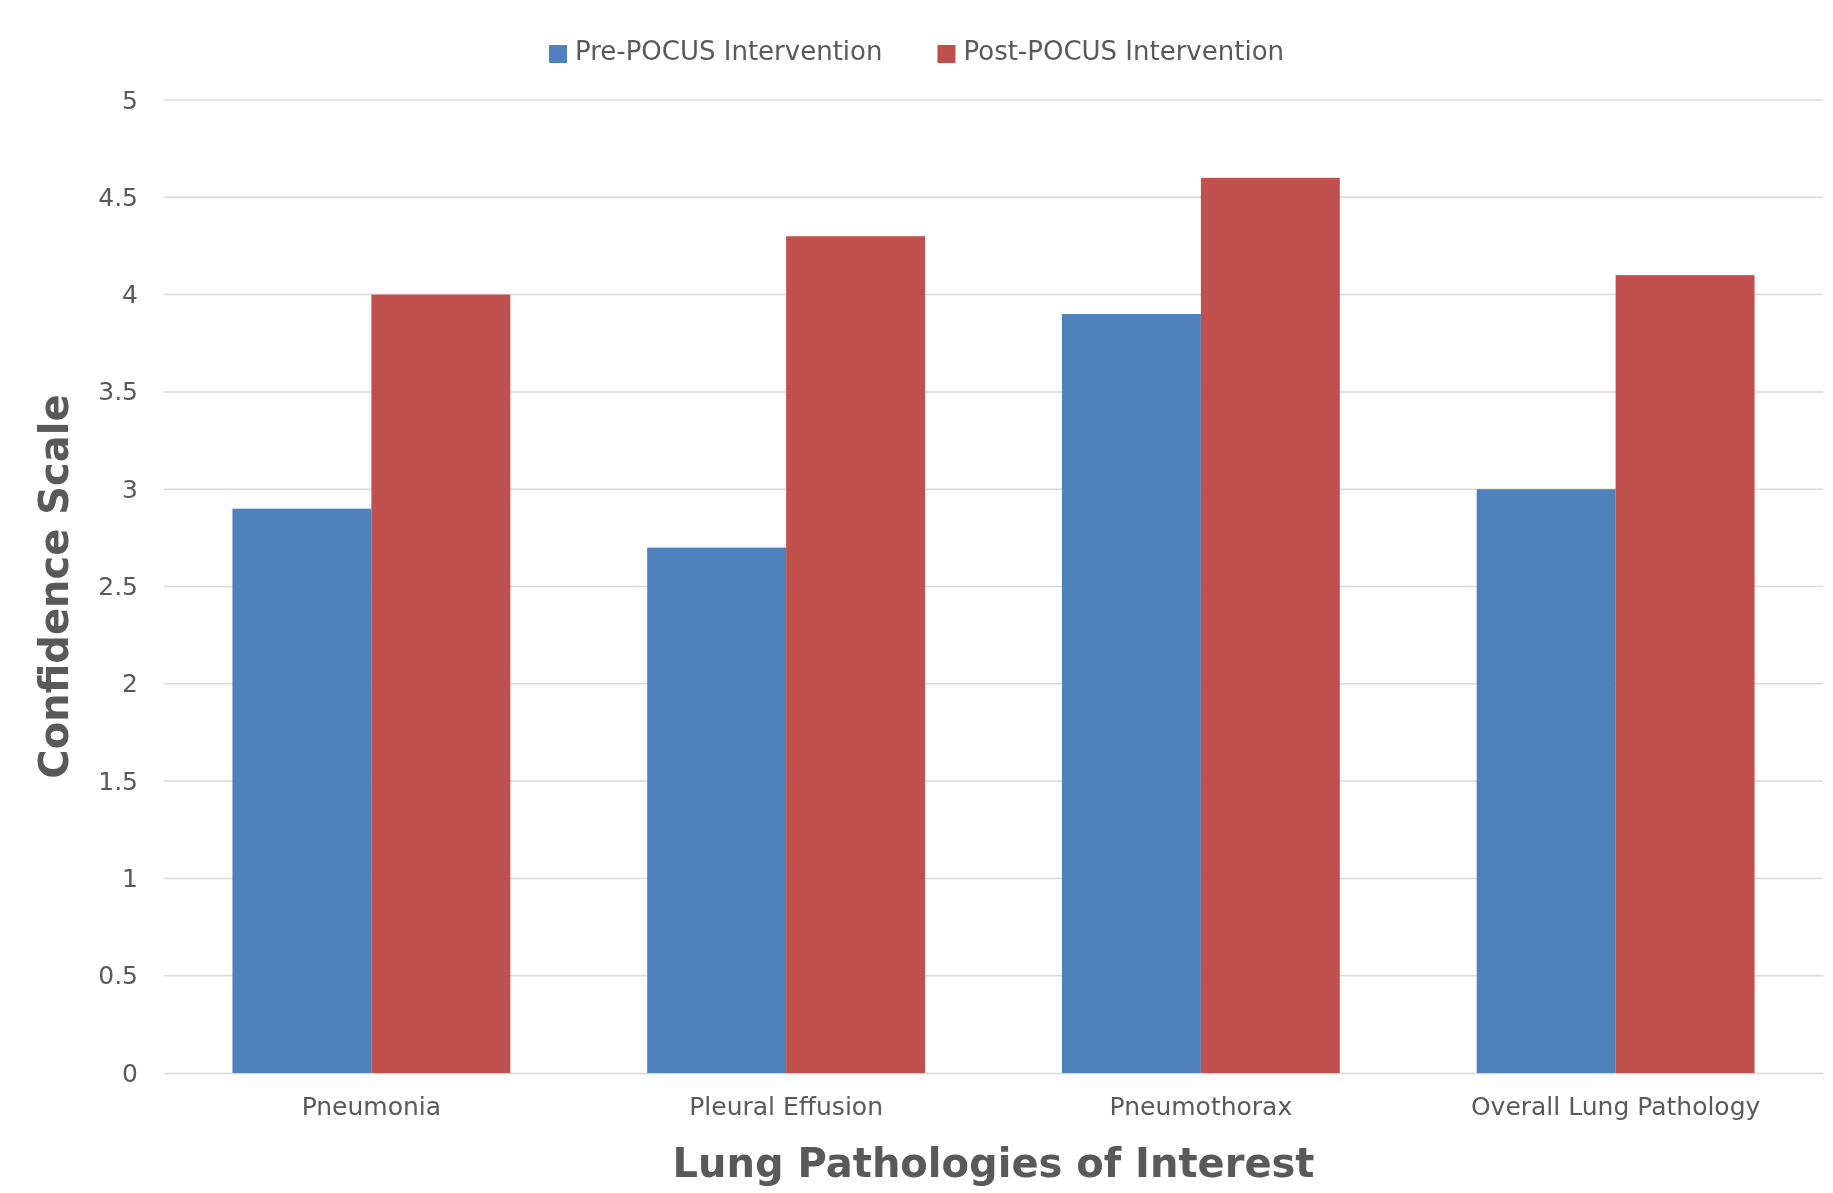  Describe the element at coordinates (130, 295) in the screenshot. I see `y-tick-label: 4` at that location.